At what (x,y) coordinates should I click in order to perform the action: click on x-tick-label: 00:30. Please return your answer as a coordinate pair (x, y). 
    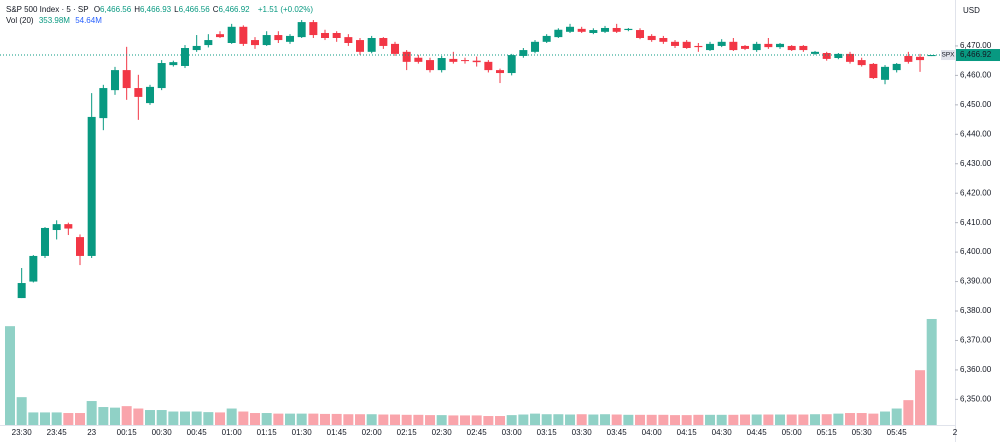
    Looking at the image, I should click on (162, 432).